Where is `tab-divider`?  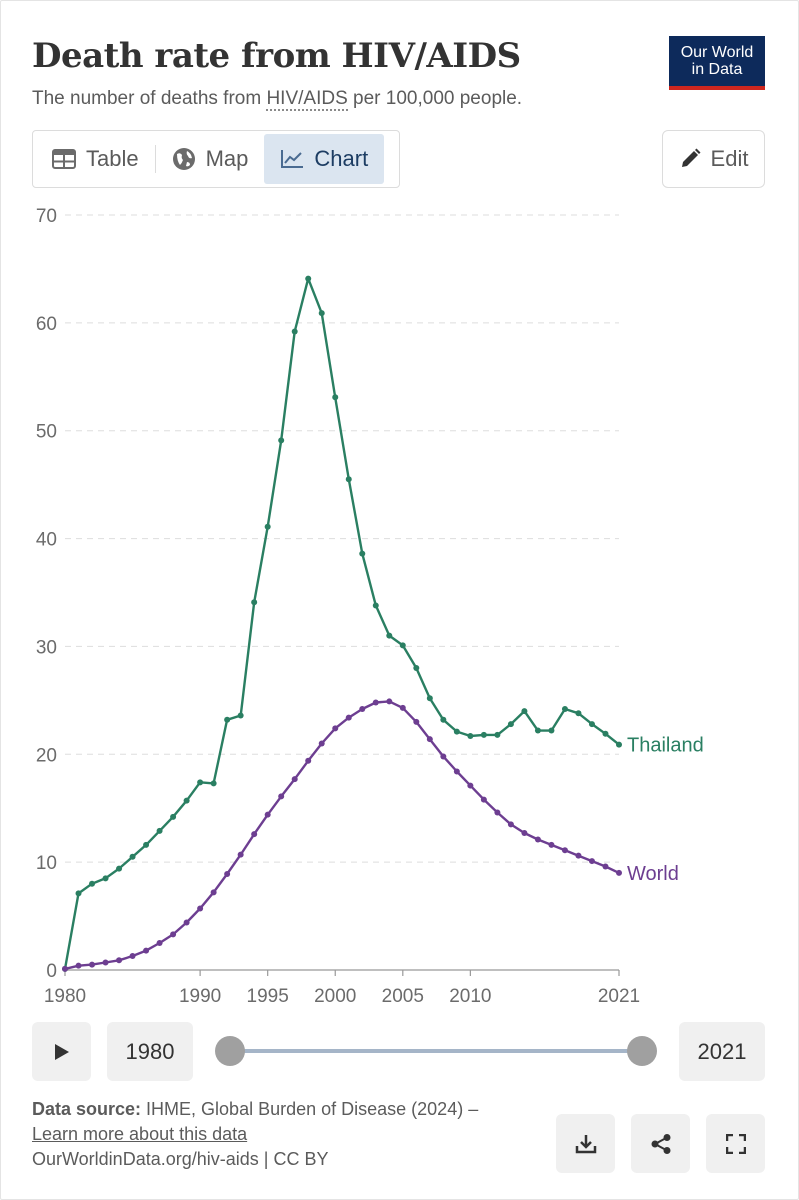
tab-divider is located at coordinates (155, 159).